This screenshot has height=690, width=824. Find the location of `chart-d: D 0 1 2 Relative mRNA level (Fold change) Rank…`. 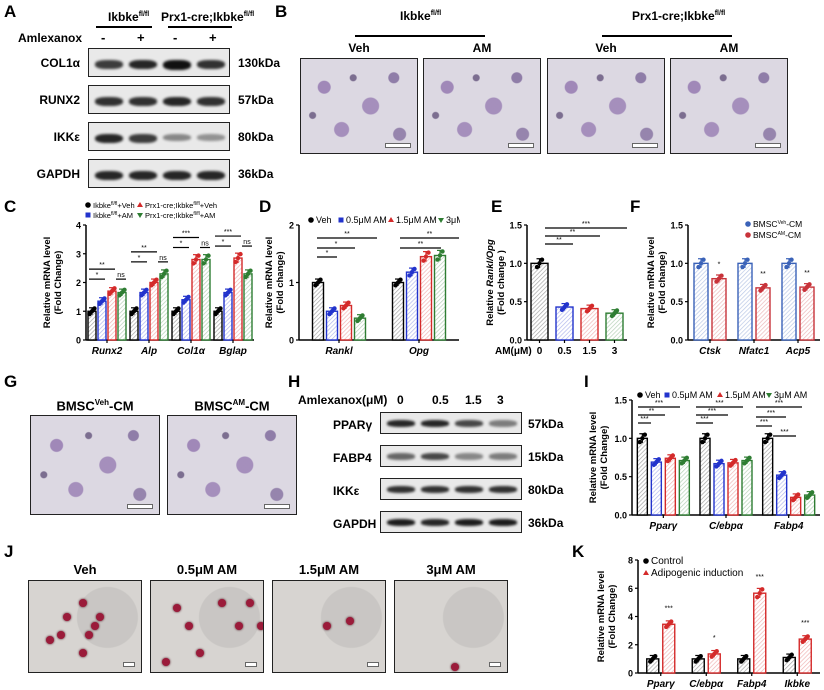

chart-d: D 0 1 2 Relative mRNA level (Fold change) Rank… is located at coordinates (359, 277).